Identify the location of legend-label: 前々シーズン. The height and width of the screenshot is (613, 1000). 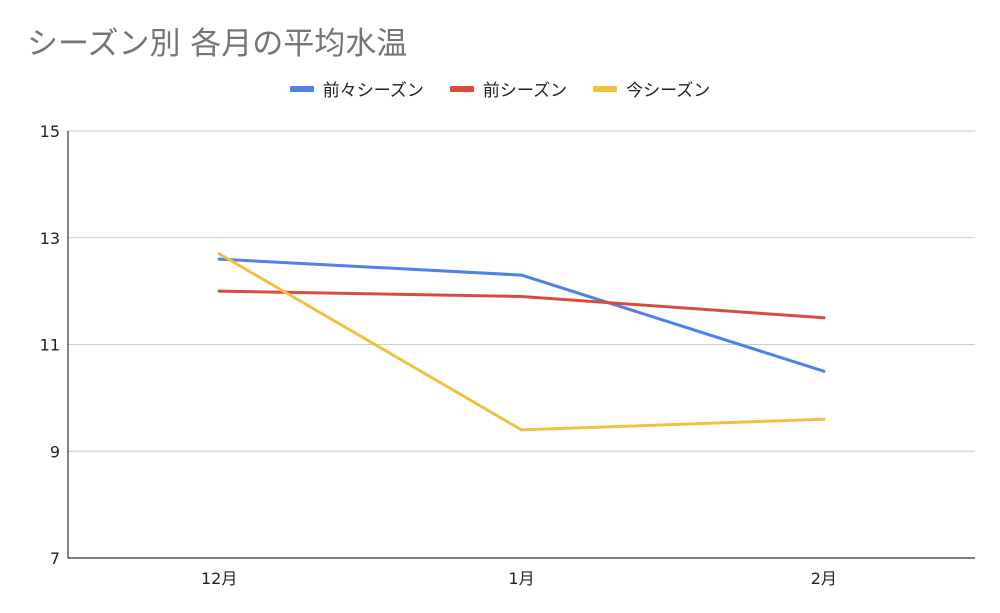
(373, 91).